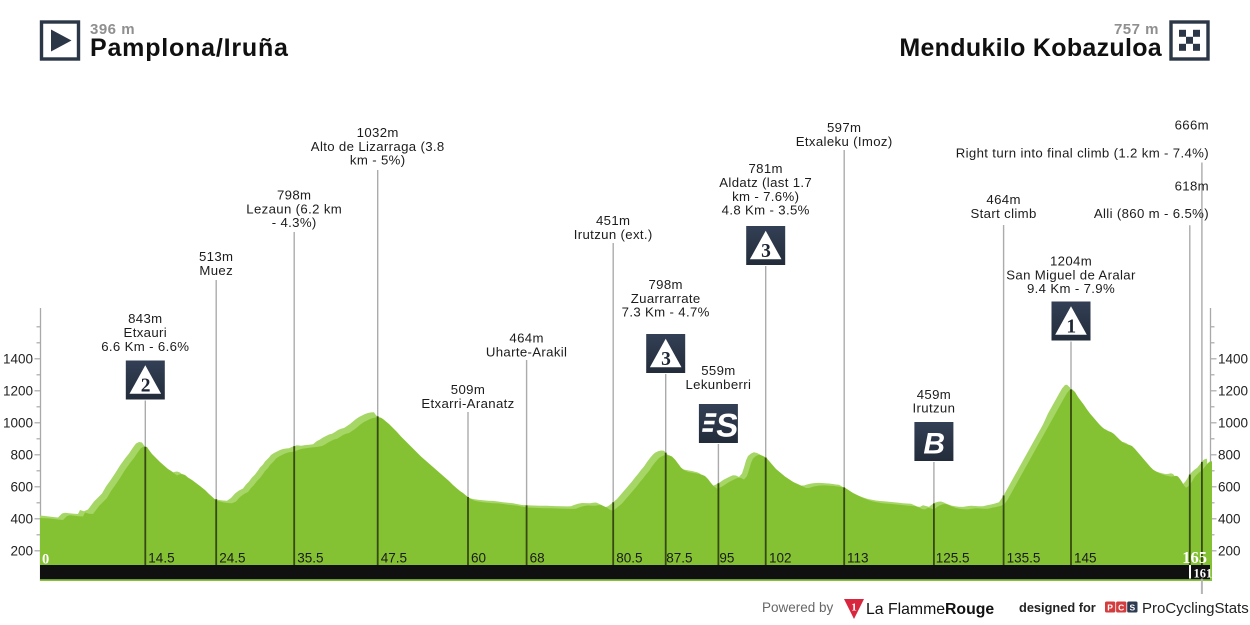  What do you see at coordinates (1121, 607) in the screenshot?
I see `svg-text: C` at bounding box center [1121, 607].